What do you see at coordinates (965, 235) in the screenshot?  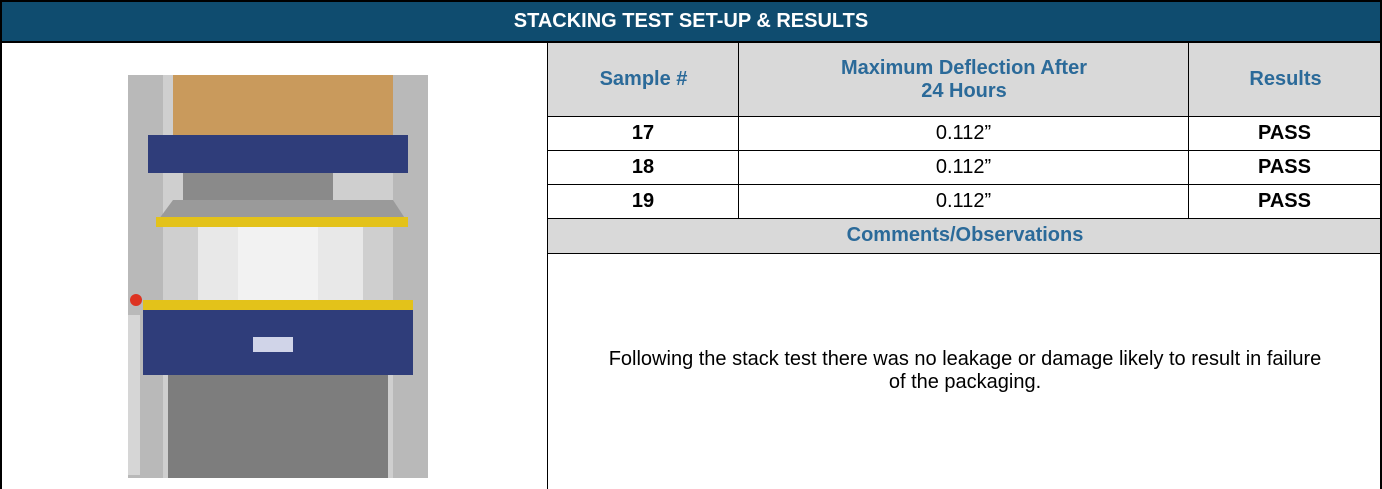 I see `comments-title: Comments/Observations` at bounding box center [965, 235].